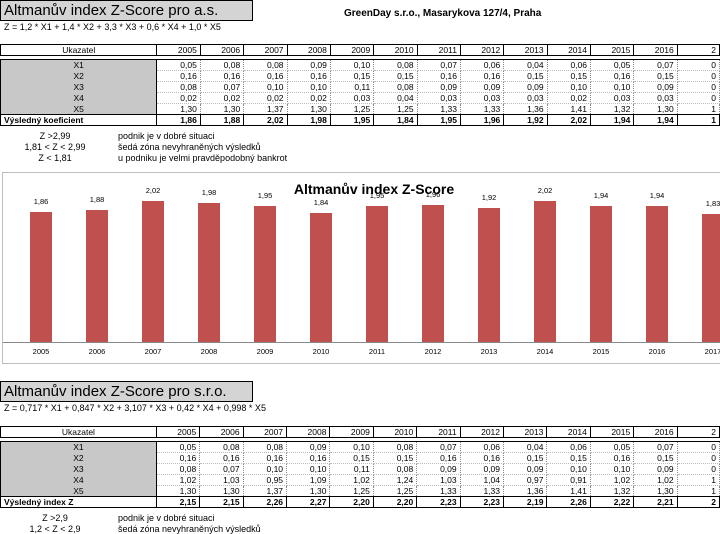  I want to click on year-header: 2006, so click(221, 432).